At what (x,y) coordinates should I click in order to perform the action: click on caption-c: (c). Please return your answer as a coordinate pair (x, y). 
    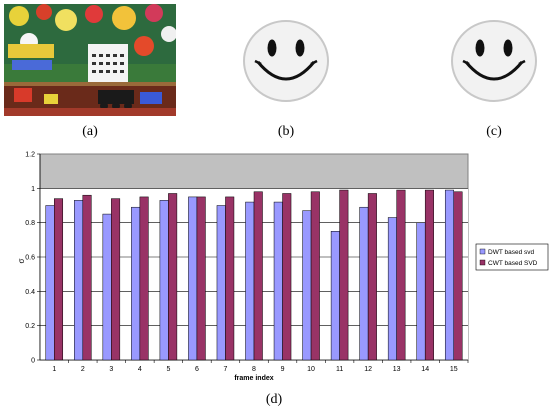
    Looking at the image, I should click on (494, 131).